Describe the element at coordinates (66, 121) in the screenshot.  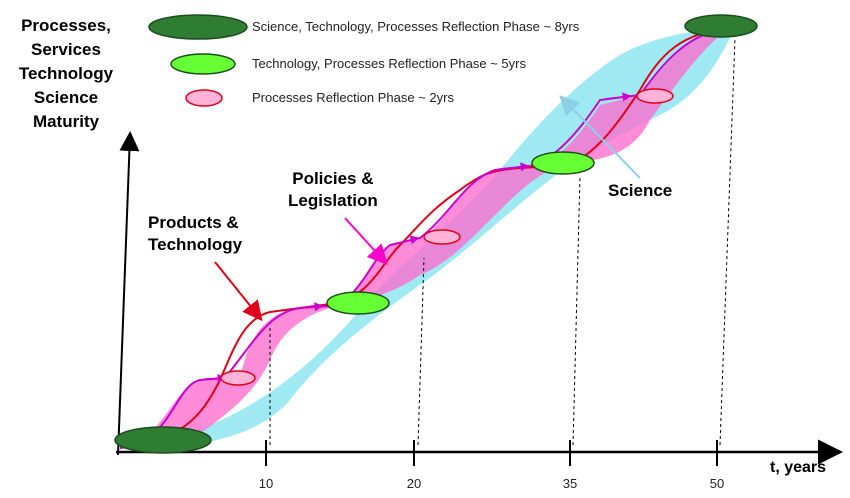
I see `y-axis-label-line: Maturity` at that location.